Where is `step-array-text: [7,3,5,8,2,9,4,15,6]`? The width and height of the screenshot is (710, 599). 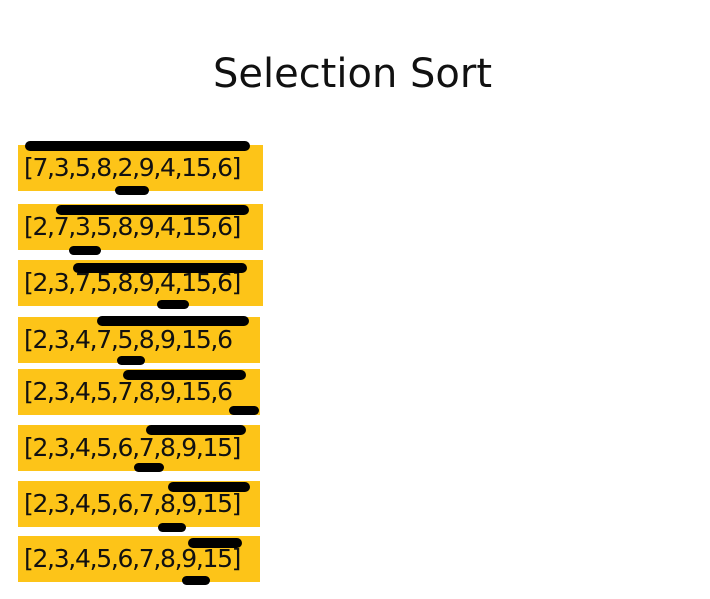
step-array-text: [7,3,5,8,2,9,4,15,6] is located at coordinates (132, 167).